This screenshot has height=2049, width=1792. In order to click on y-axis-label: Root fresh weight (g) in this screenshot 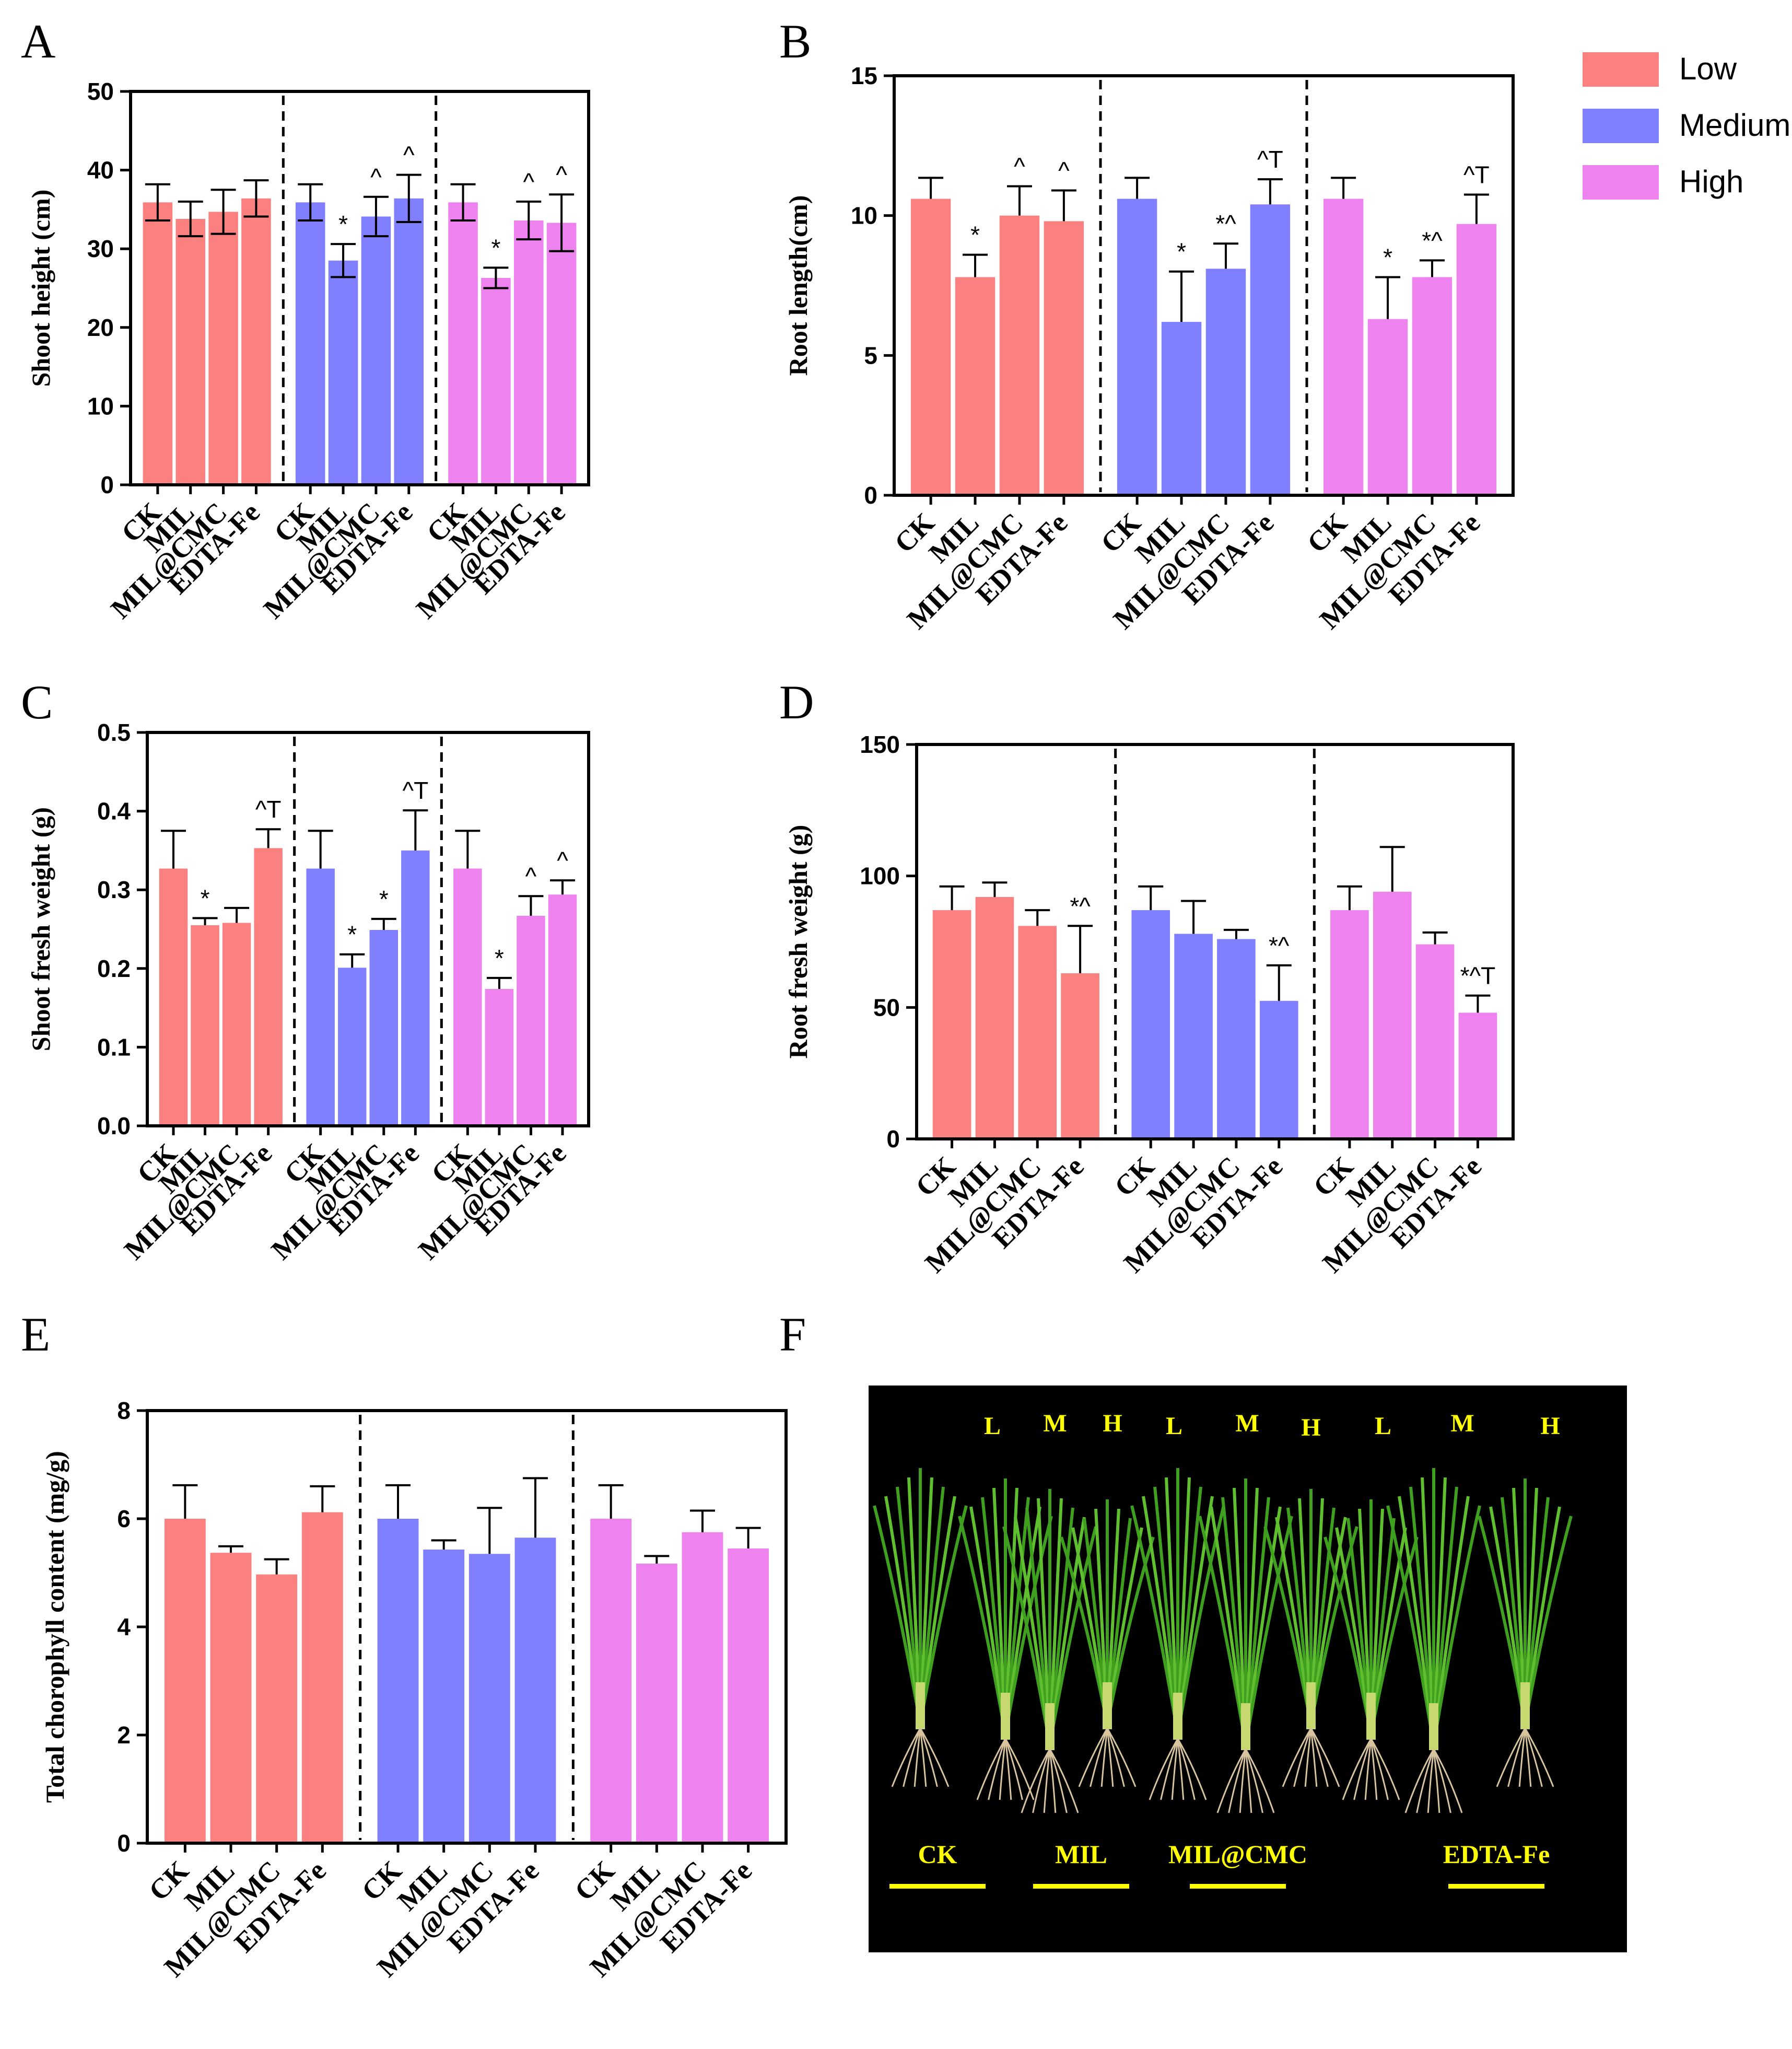, I will do `click(798, 942)`.